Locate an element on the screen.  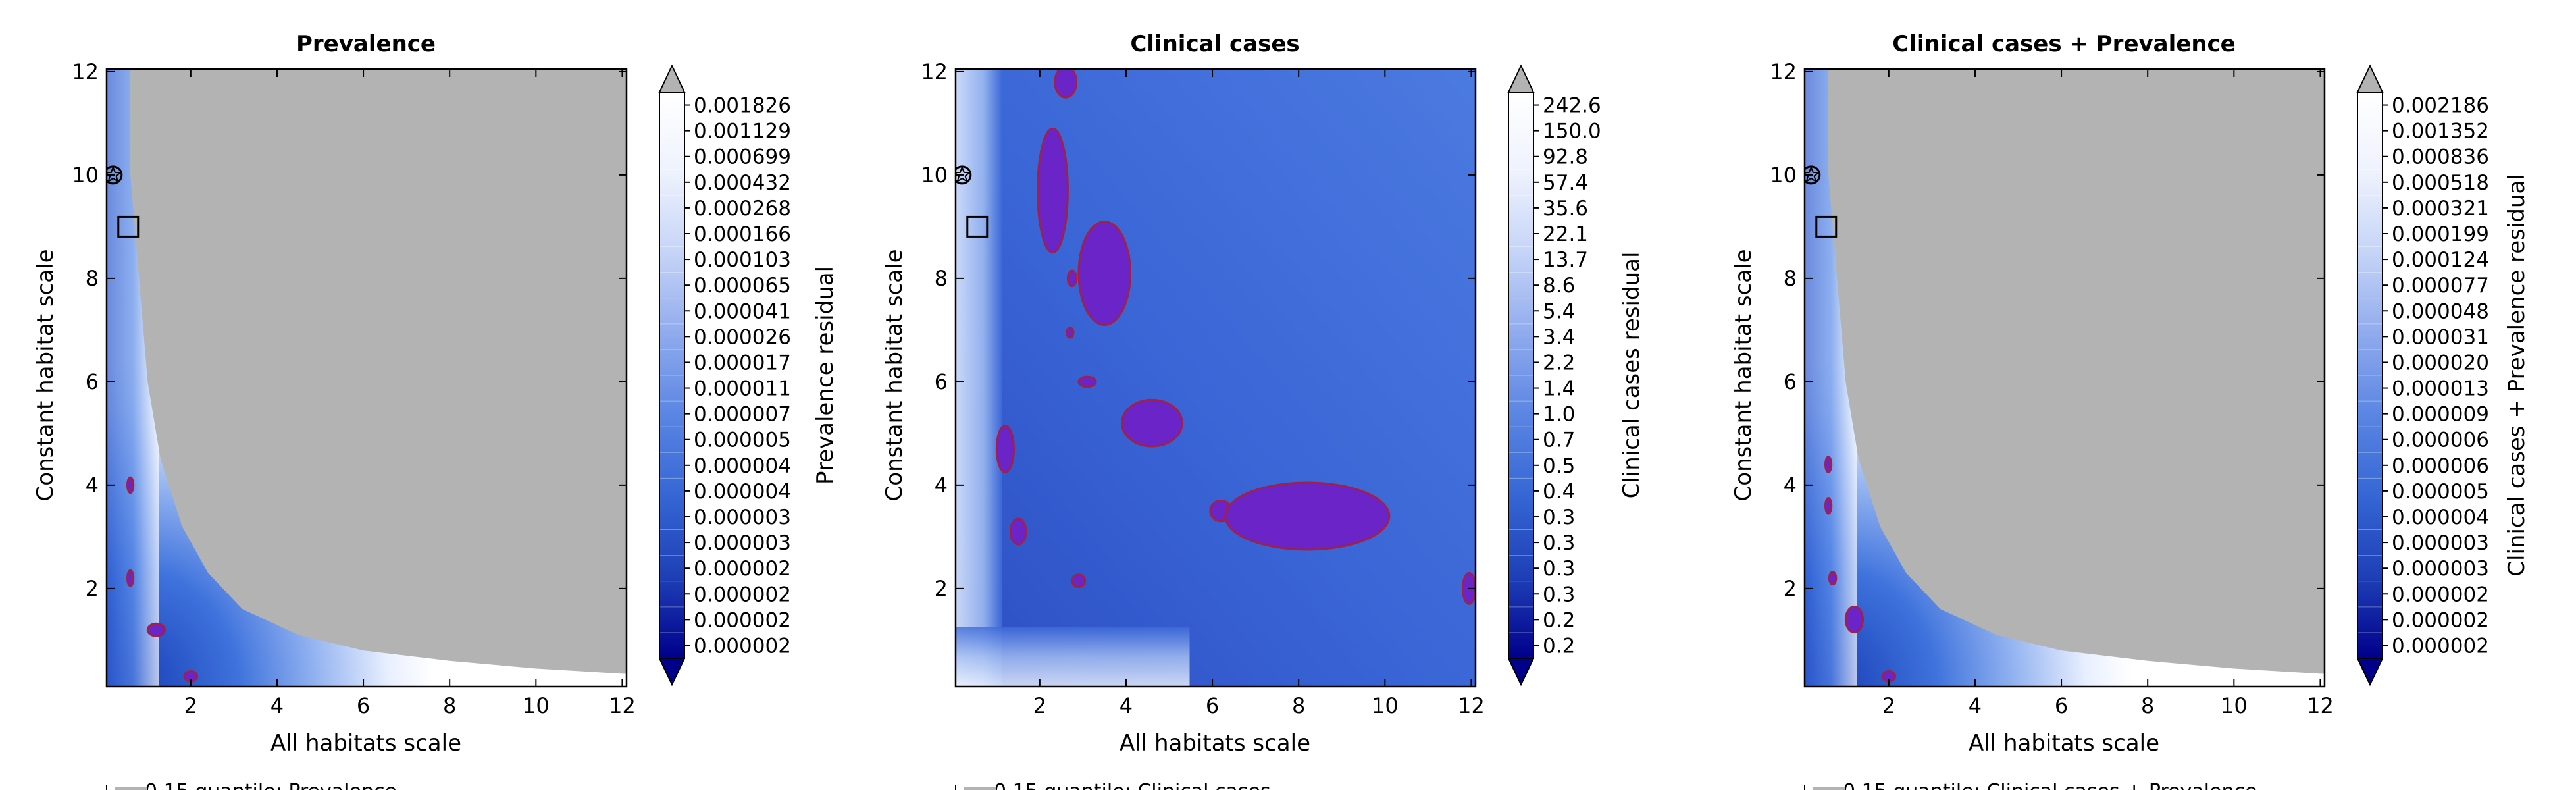
colorbar-tick-label: 0.5 is located at coordinates (1559, 466).